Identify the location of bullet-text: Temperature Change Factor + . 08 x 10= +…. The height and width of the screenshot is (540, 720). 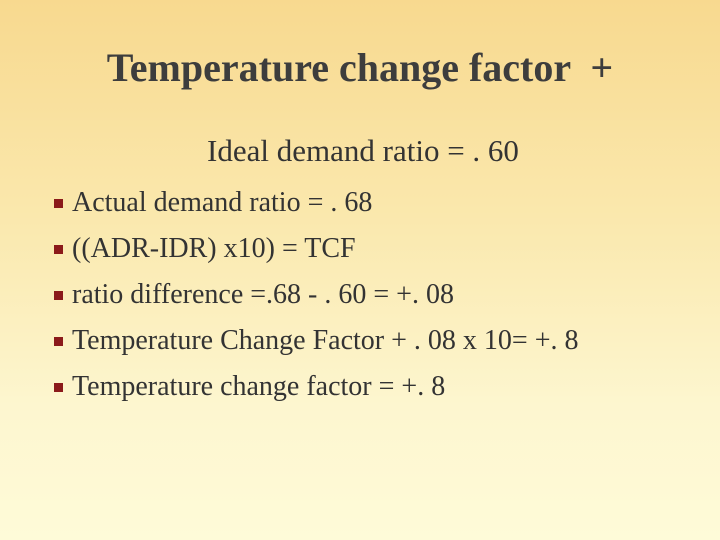
(325, 340).